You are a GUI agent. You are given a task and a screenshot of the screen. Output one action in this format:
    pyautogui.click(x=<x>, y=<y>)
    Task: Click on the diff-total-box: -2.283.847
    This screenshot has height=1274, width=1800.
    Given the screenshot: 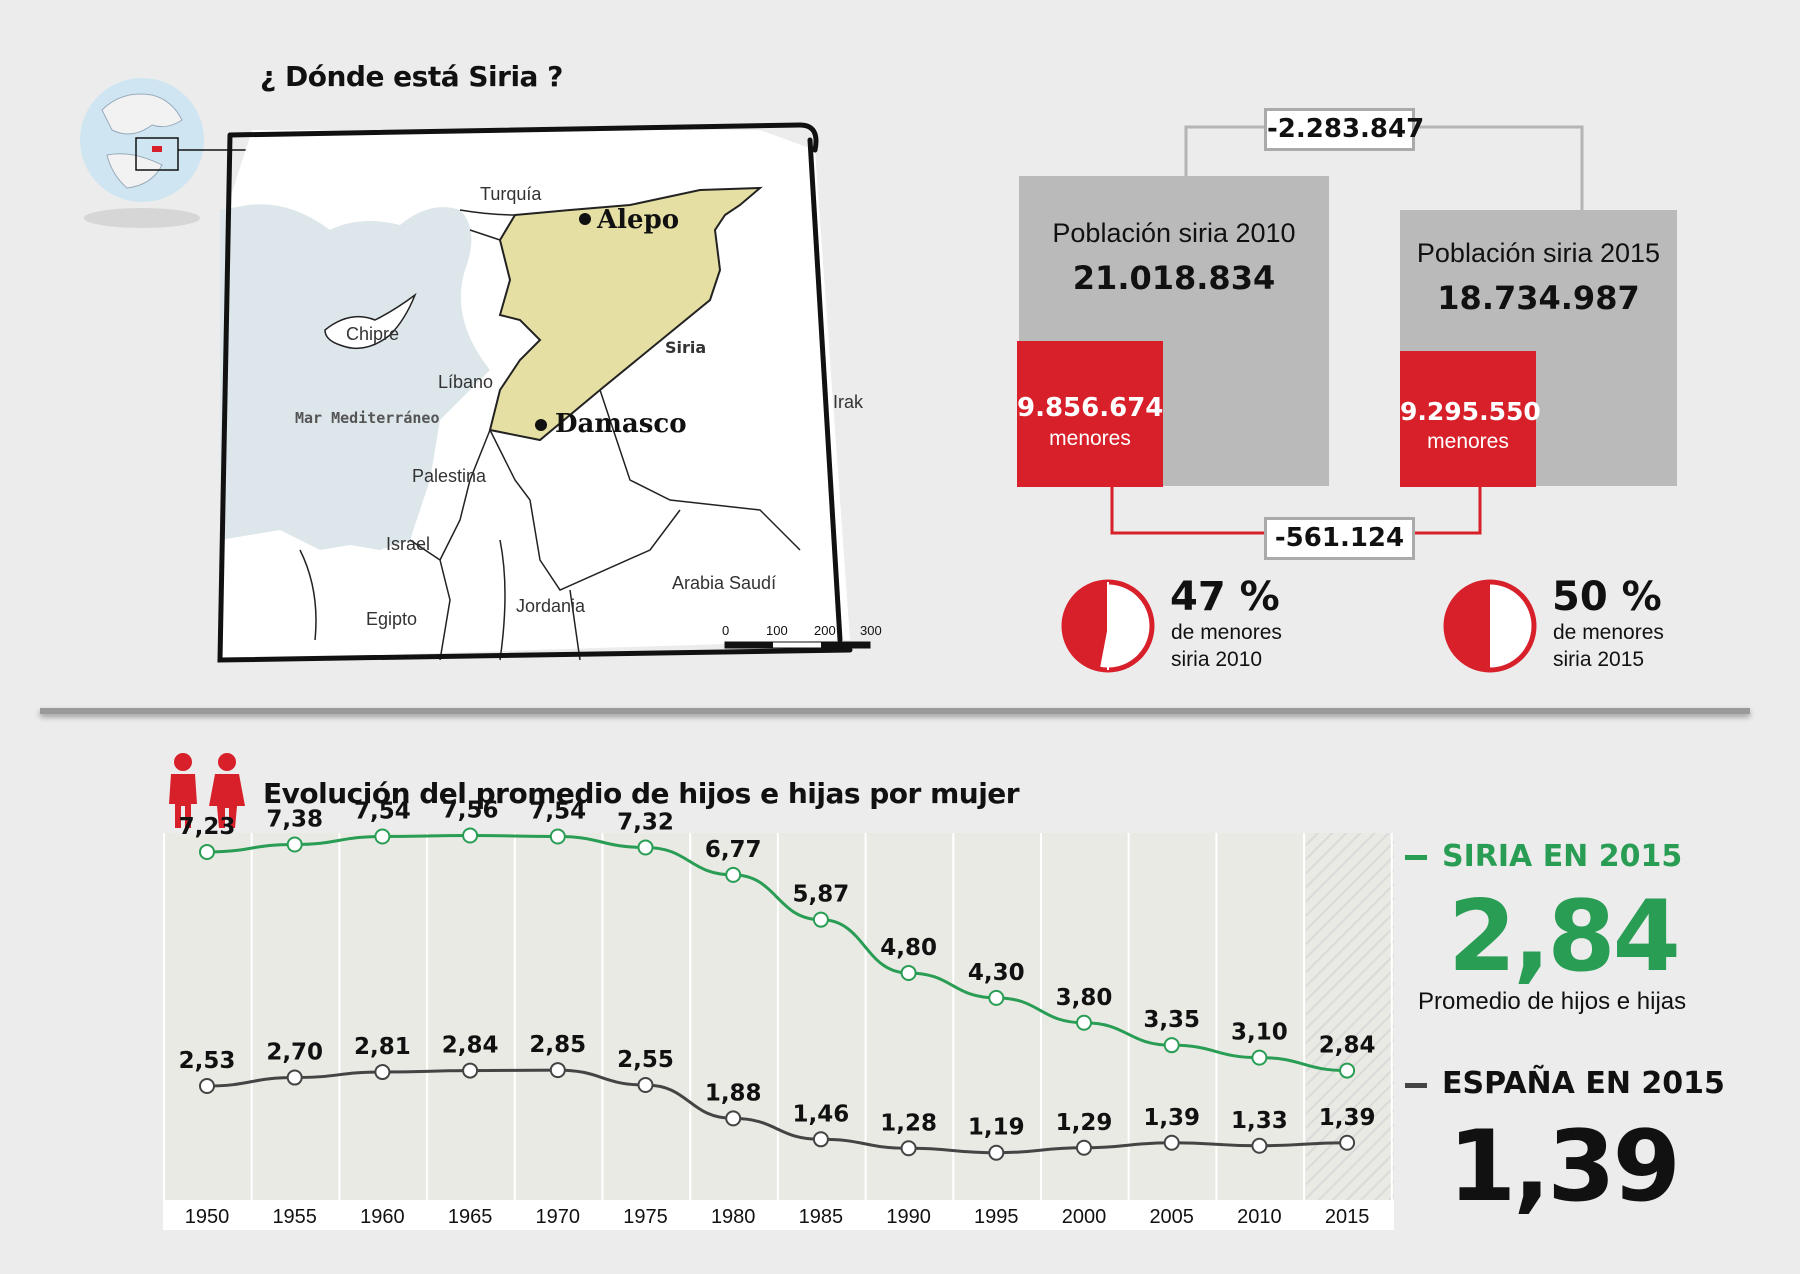 What is the action you would take?
    pyautogui.click(x=1344, y=129)
    